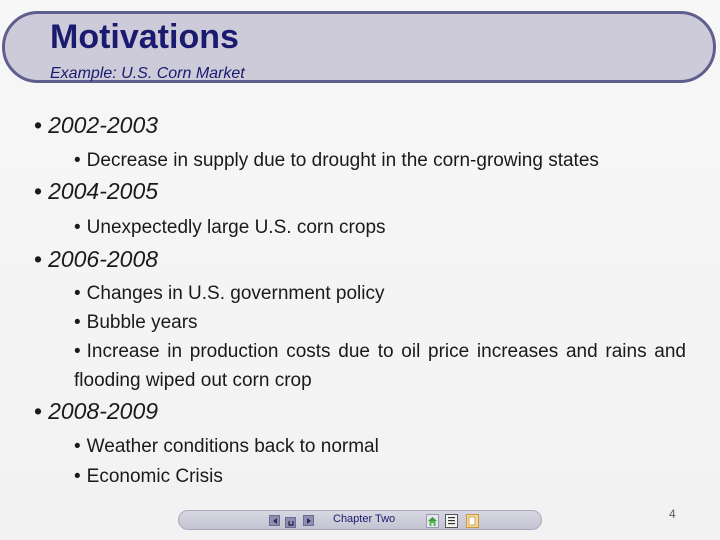 This screenshot has width=720, height=540. I want to click on section-heading: • 2002-2003, so click(96, 125).